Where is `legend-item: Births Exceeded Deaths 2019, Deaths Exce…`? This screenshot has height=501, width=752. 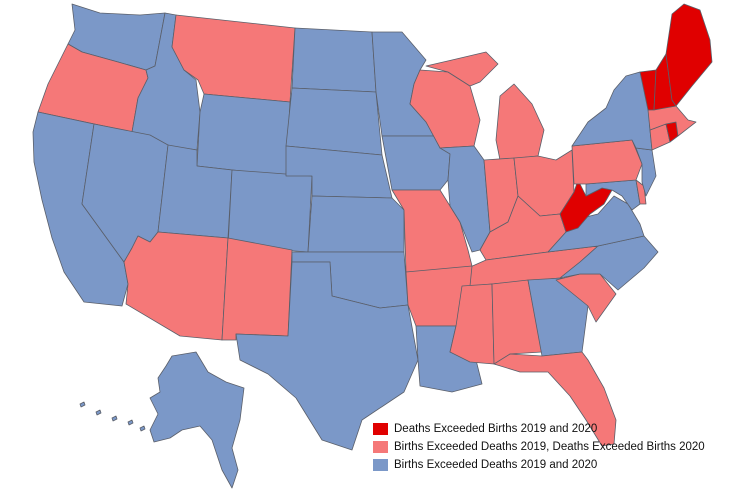
legend-item: Births Exceeded Deaths 2019, Deaths Exce… is located at coordinates (539, 447).